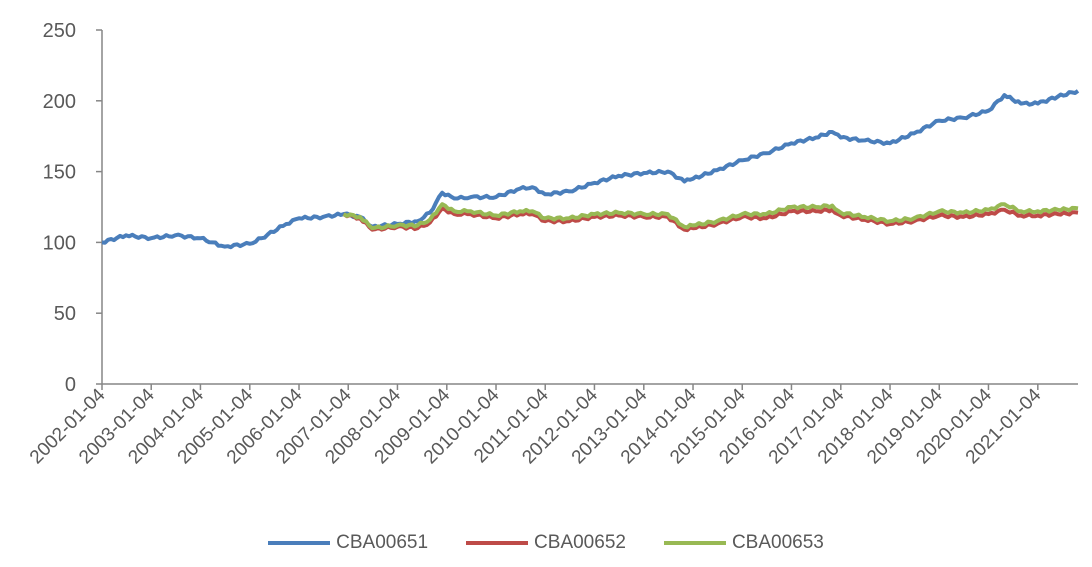 The image size is (1092, 567). I want to click on y-tick-label: 0, so click(70, 385).